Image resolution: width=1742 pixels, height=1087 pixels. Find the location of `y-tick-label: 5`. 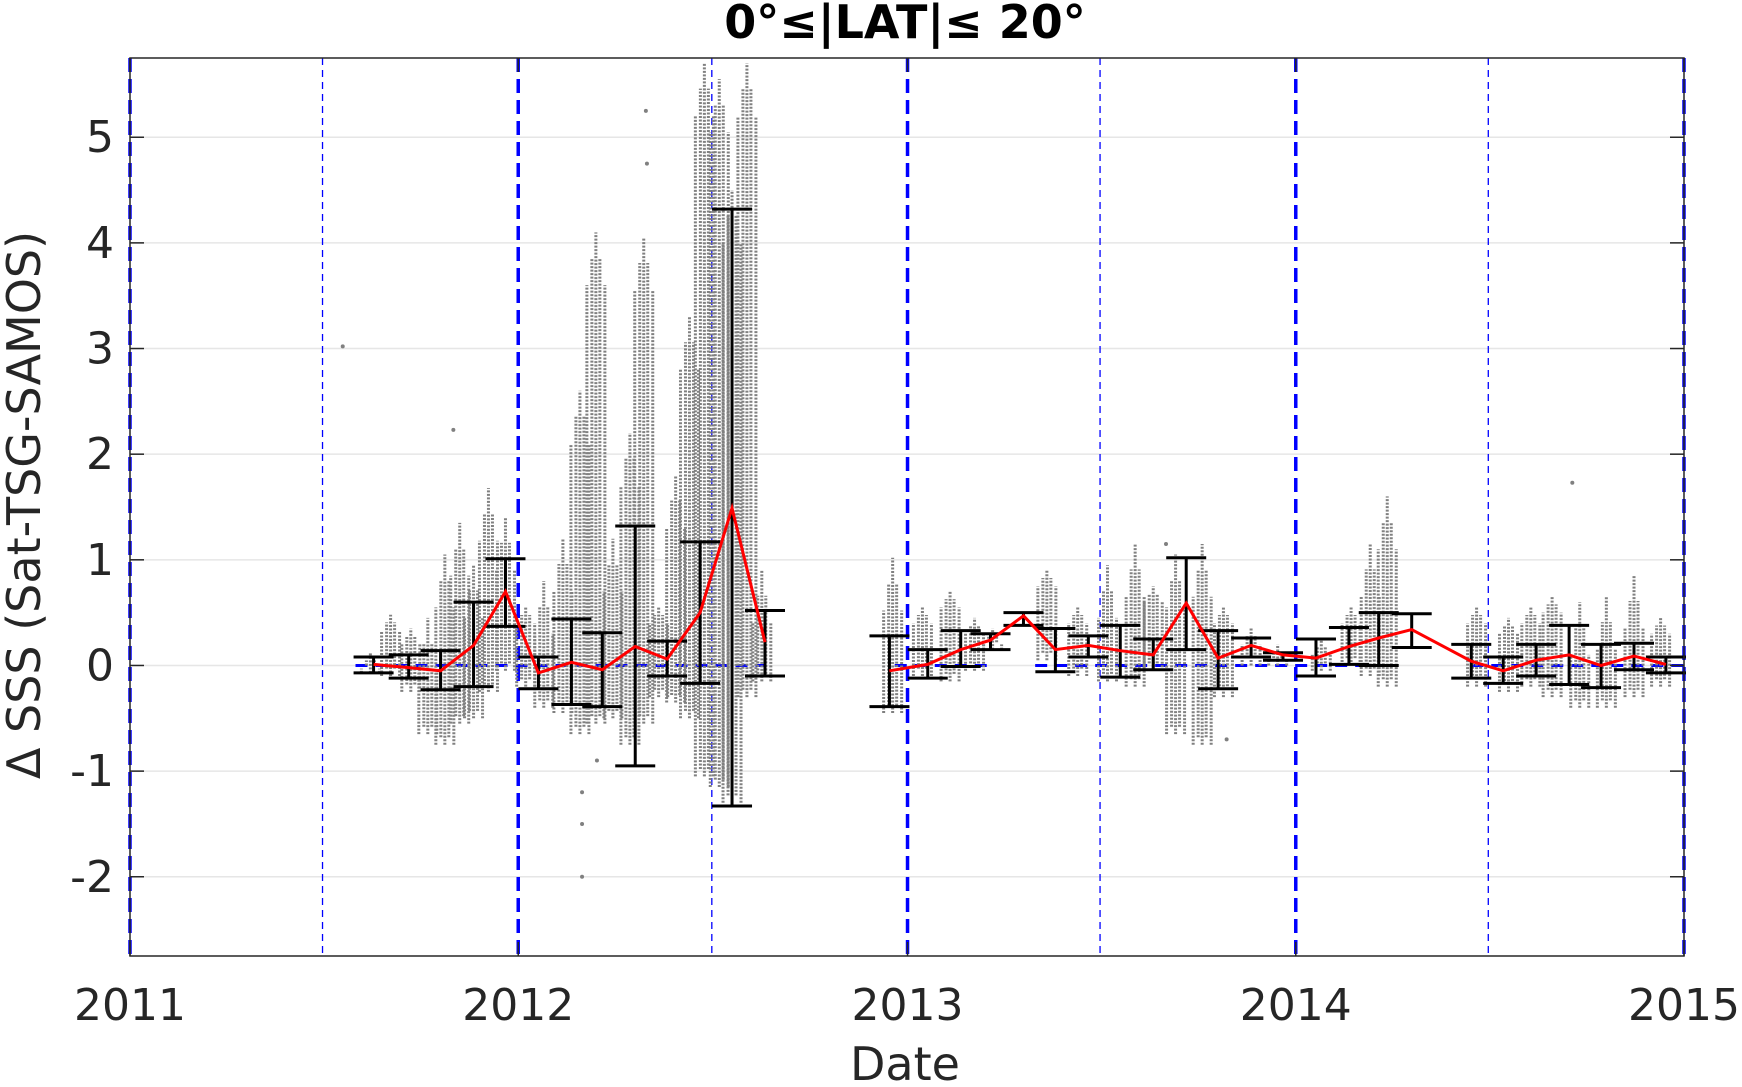

y-tick-label: 5 is located at coordinates (100, 137).